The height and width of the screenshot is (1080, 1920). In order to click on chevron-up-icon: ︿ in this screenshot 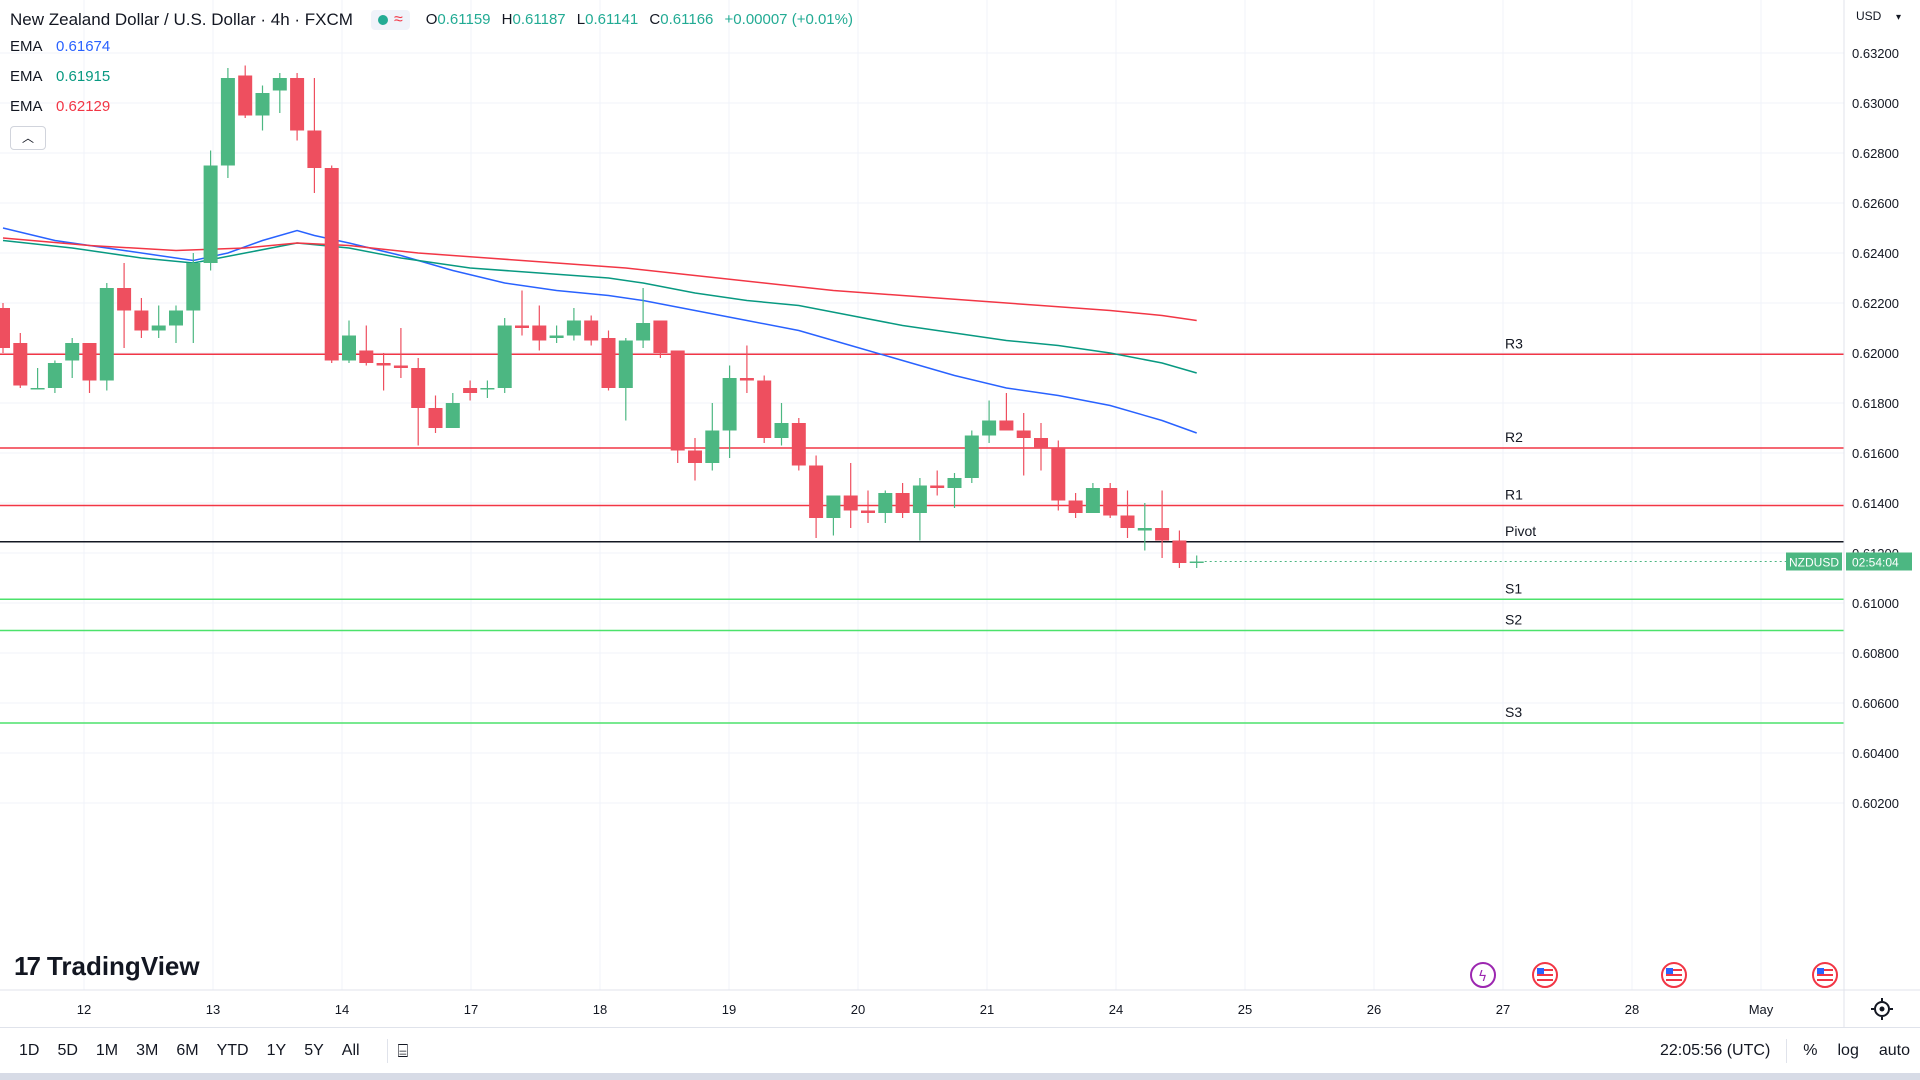, I will do `click(27, 138)`.